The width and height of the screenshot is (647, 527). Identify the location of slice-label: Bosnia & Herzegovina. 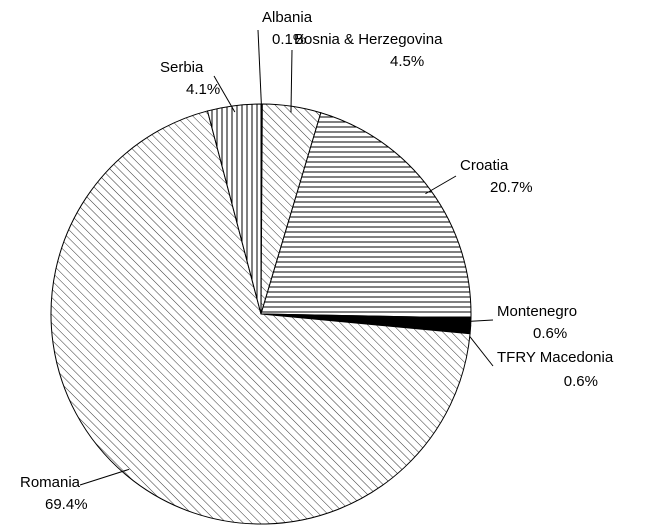
(368, 39).